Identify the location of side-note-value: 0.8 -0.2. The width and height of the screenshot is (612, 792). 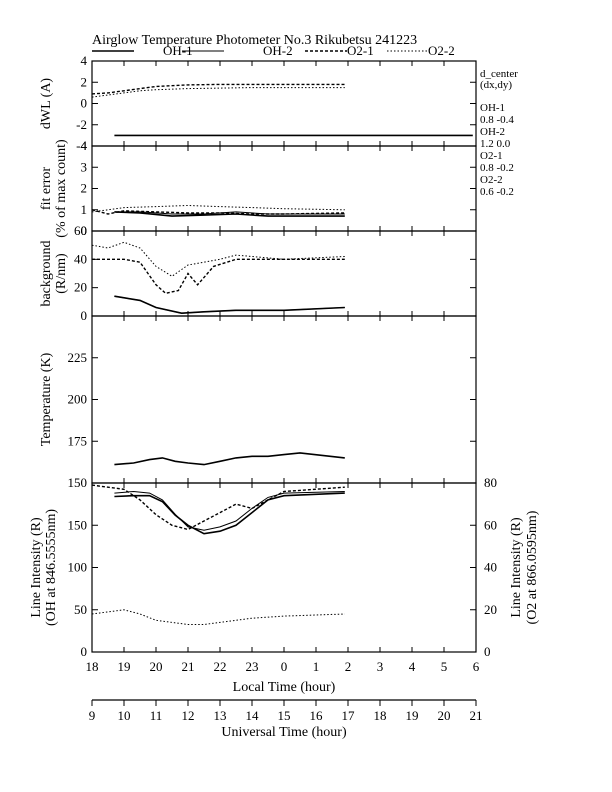
(497, 168).